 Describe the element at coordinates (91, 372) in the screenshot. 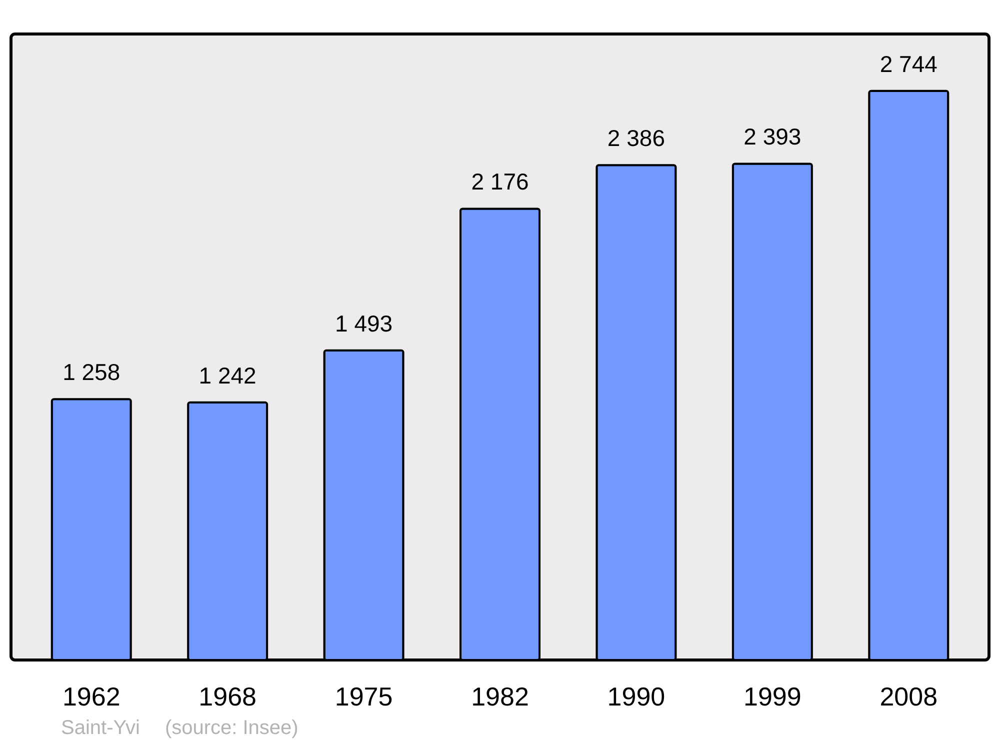

I see `data-label: 1 258` at that location.